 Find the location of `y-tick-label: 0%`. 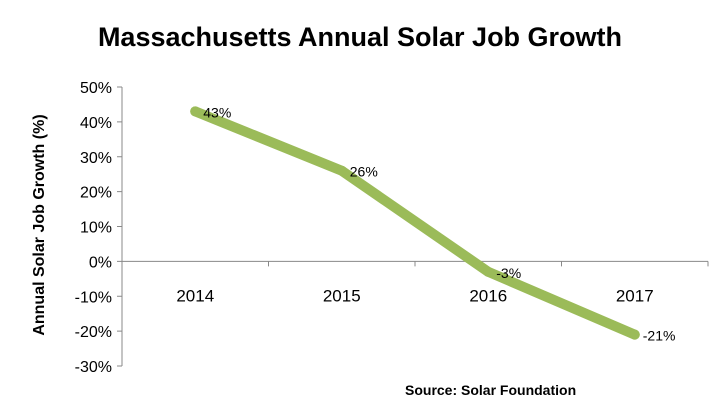

y-tick-label: 0% is located at coordinates (100, 262).